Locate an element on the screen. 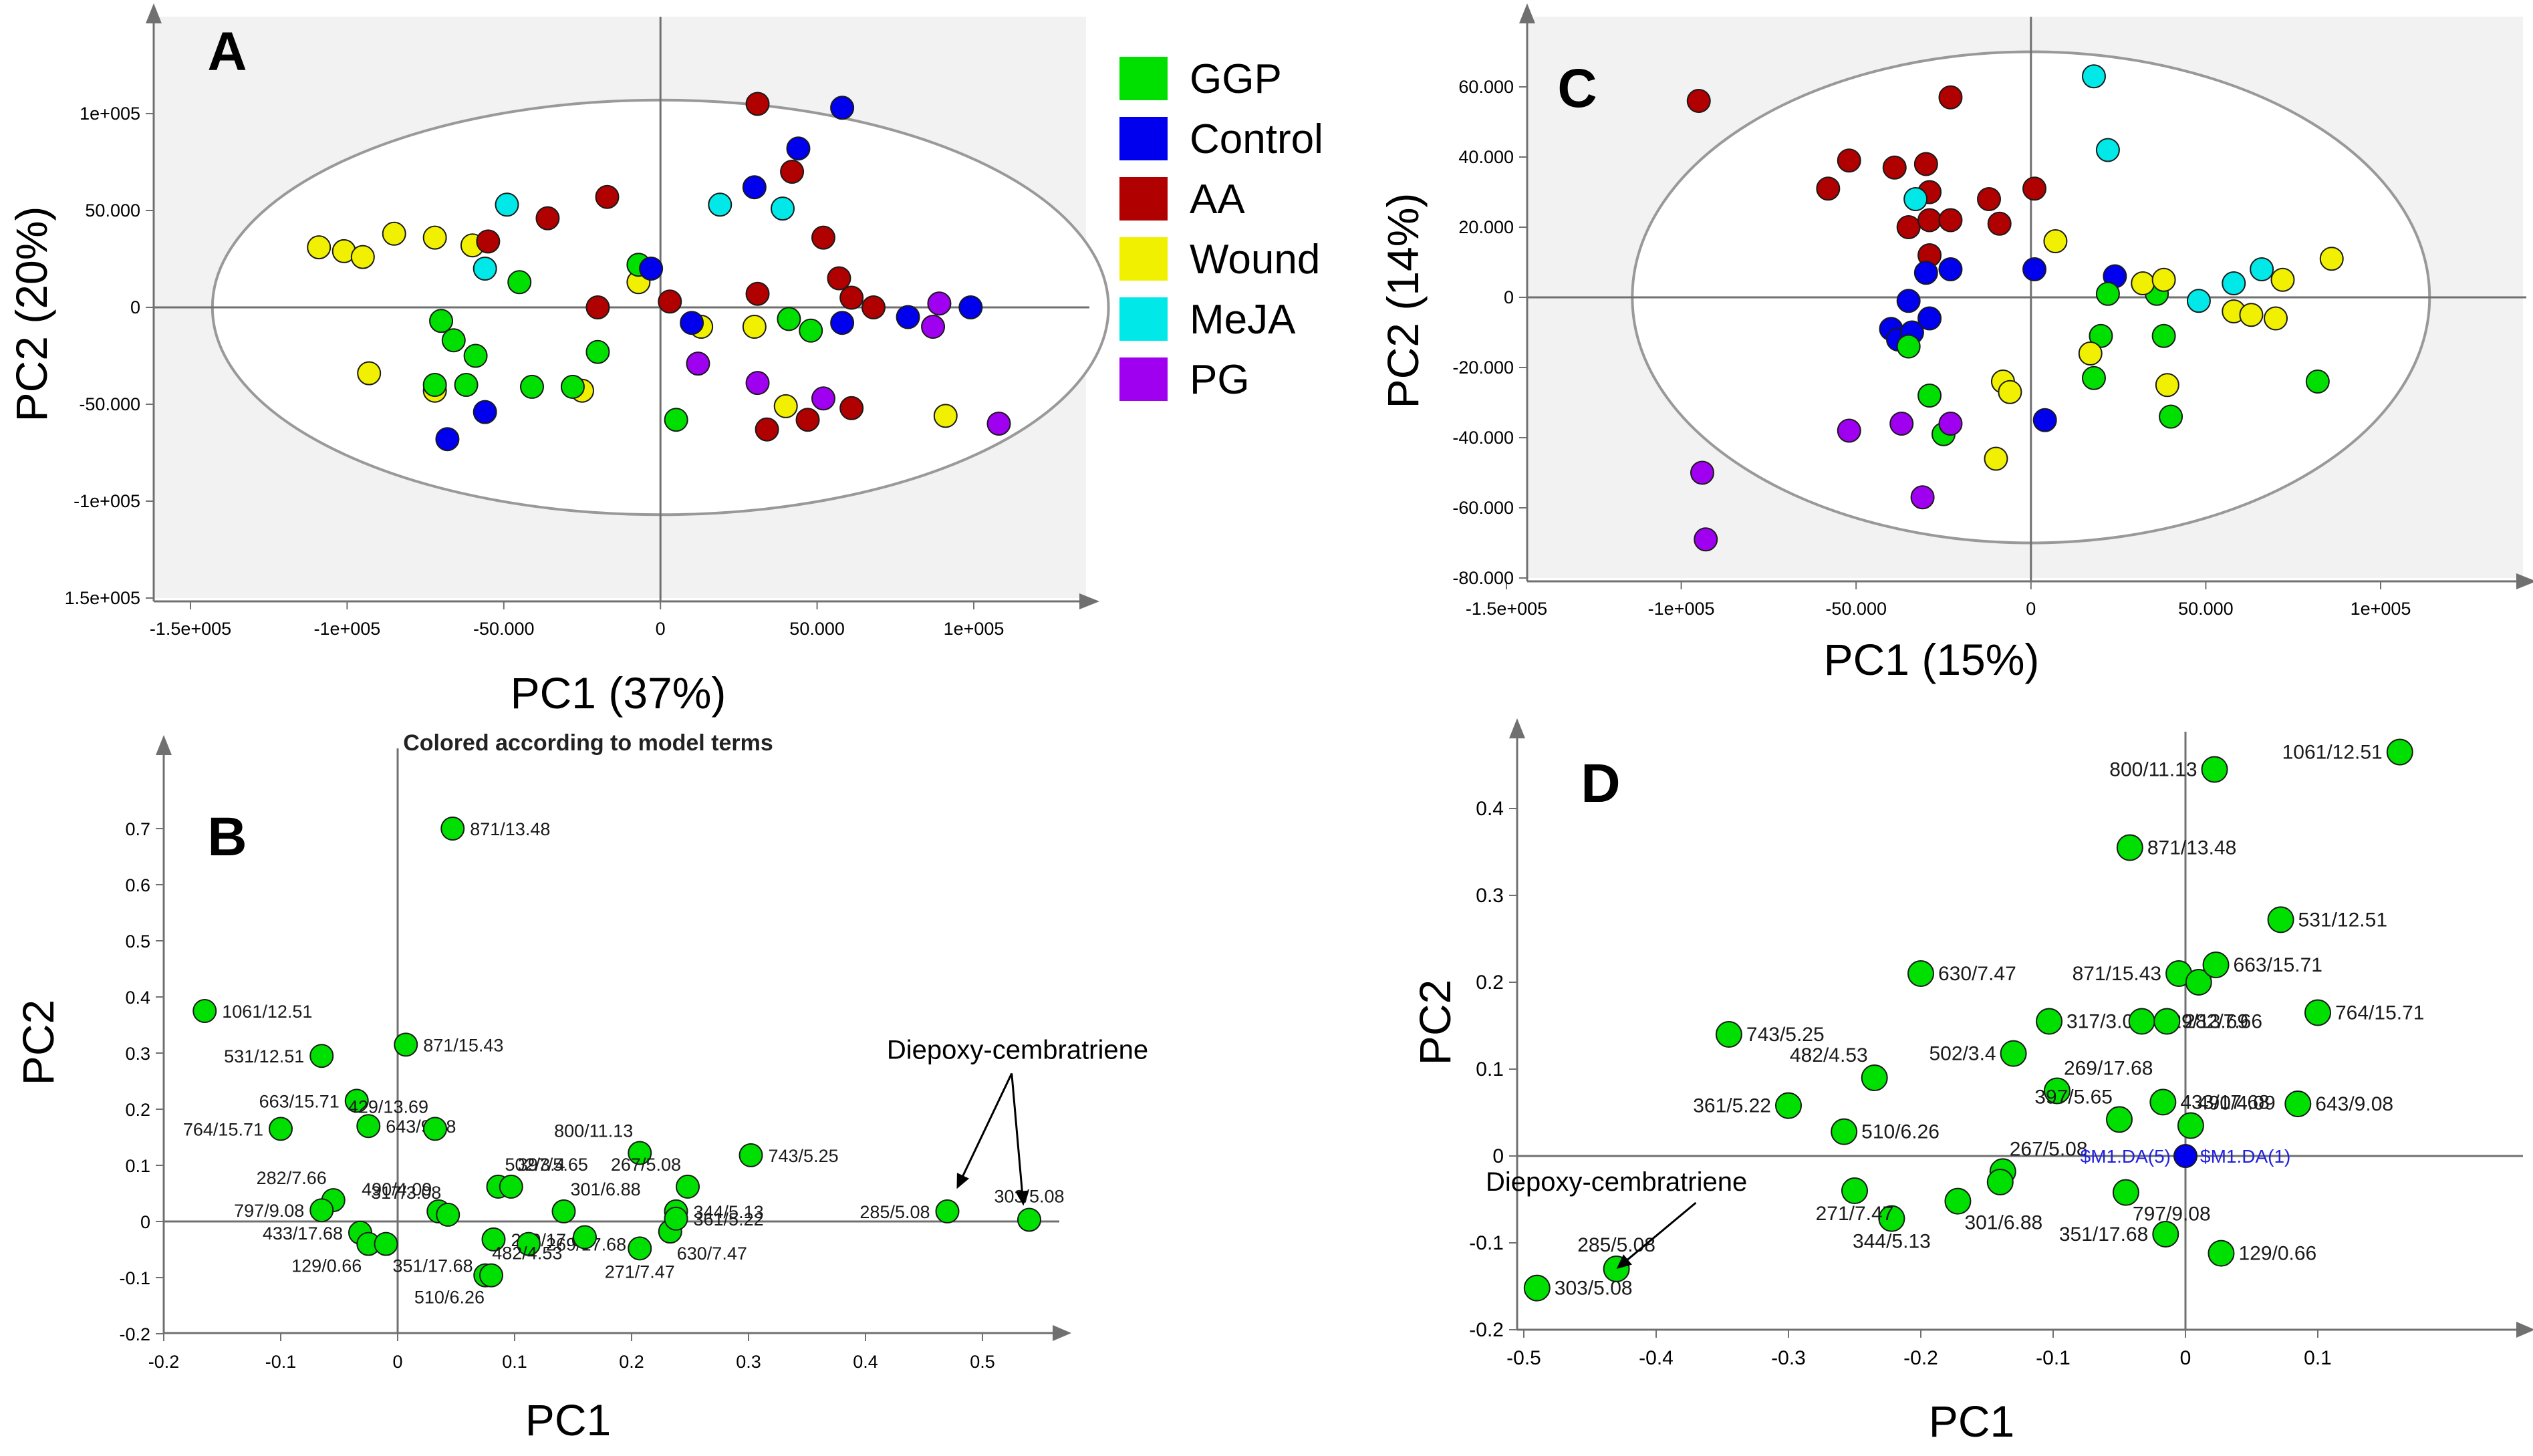 This screenshot has width=2533, height=1456. loading-point-label: 510/6.26 is located at coordinates (1900, 1132).